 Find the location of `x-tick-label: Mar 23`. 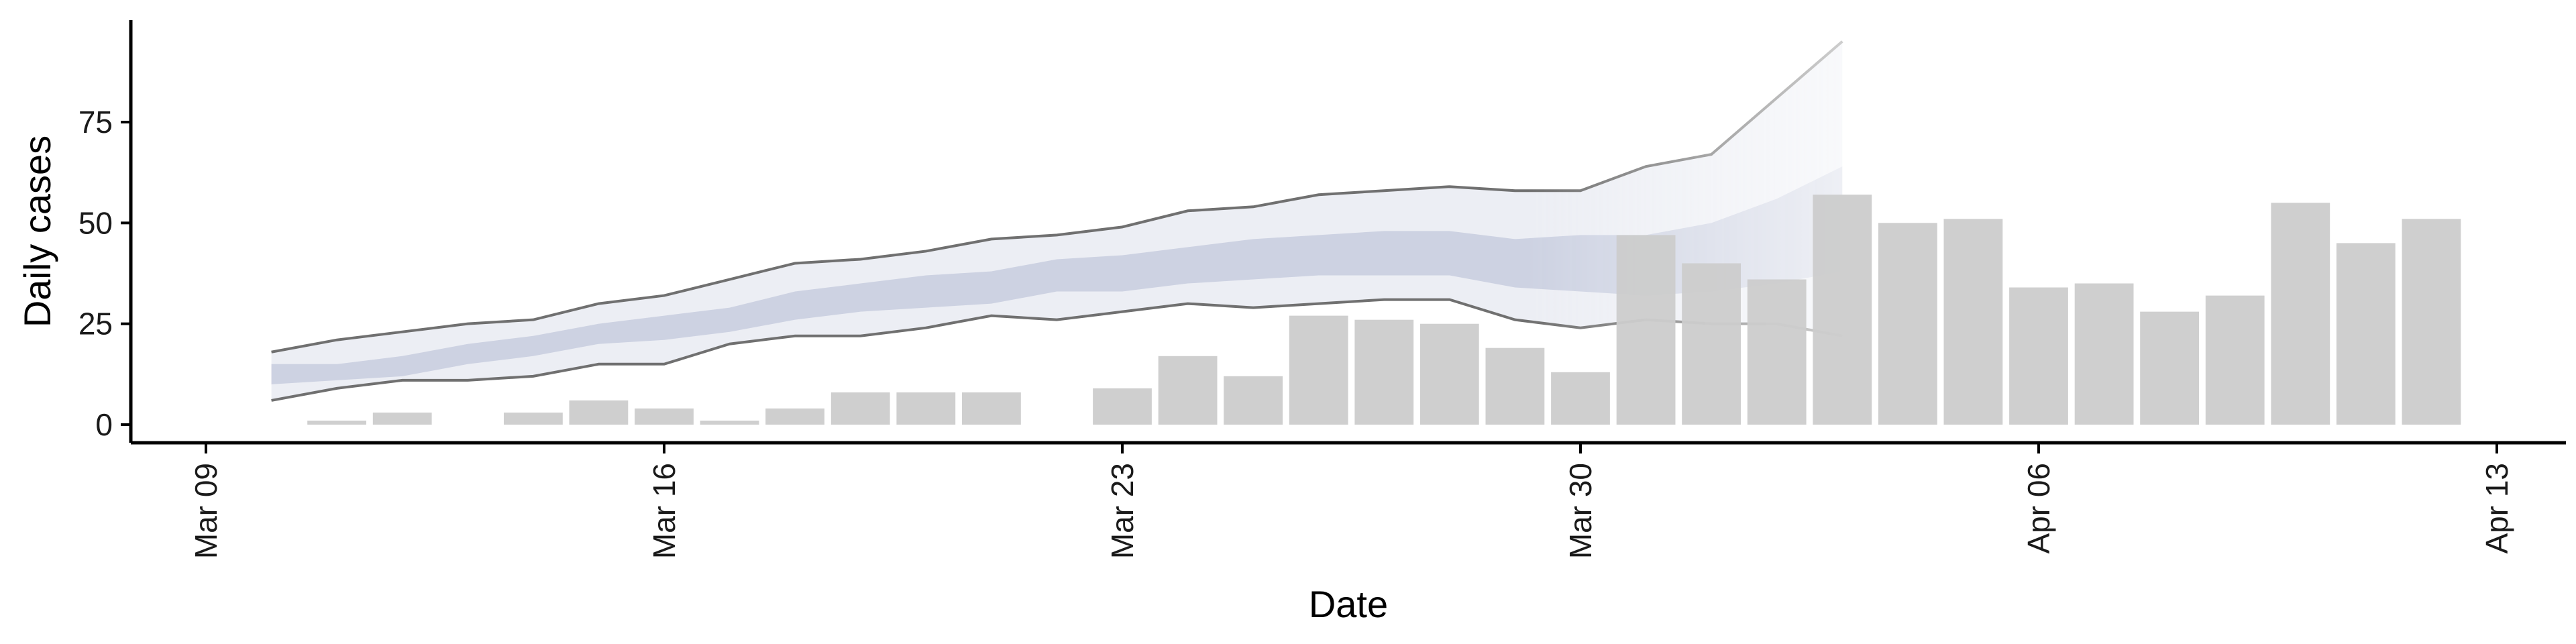

x-tick-label: Mar 23 is located at coordinates (1122, 511).